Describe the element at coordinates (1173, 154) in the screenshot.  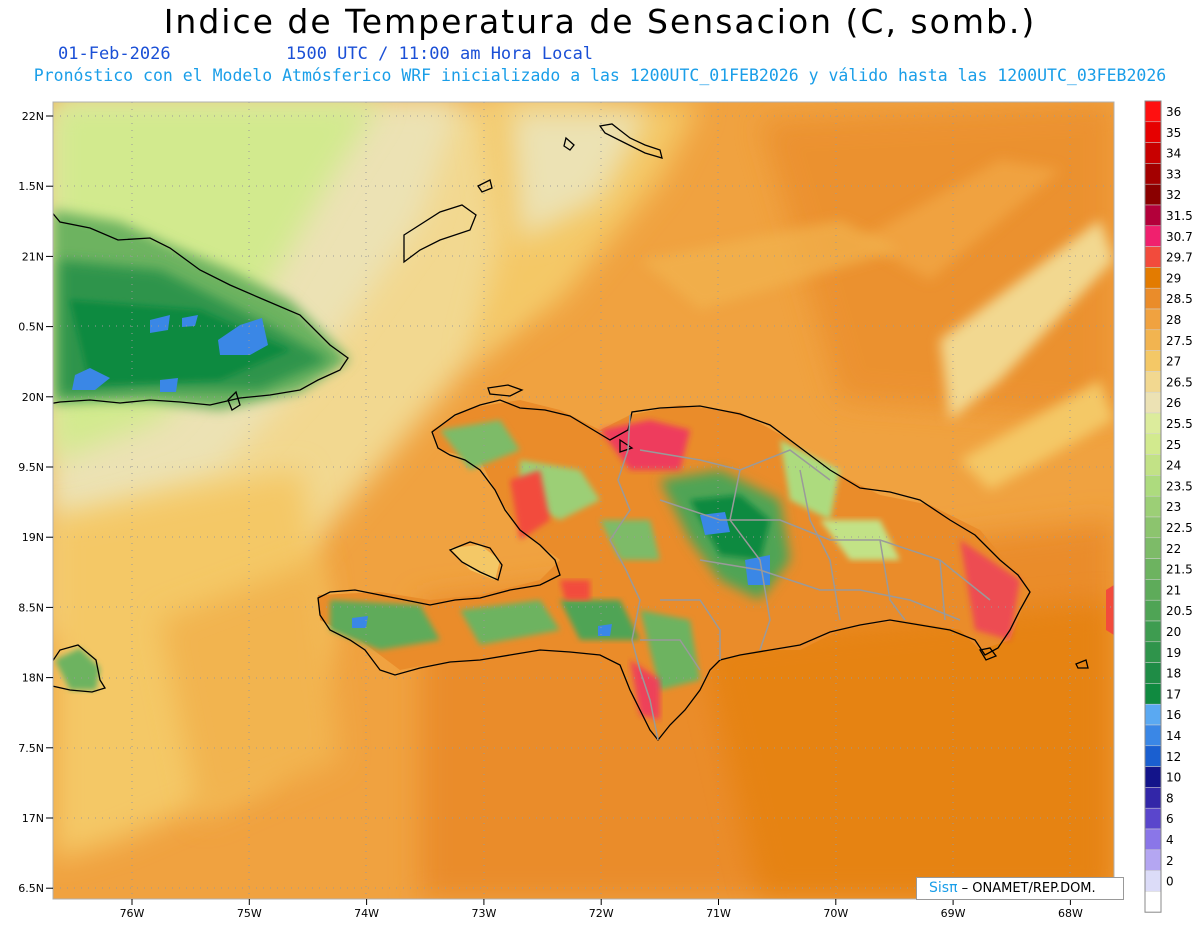
I see `legend-label: 34` at that location.